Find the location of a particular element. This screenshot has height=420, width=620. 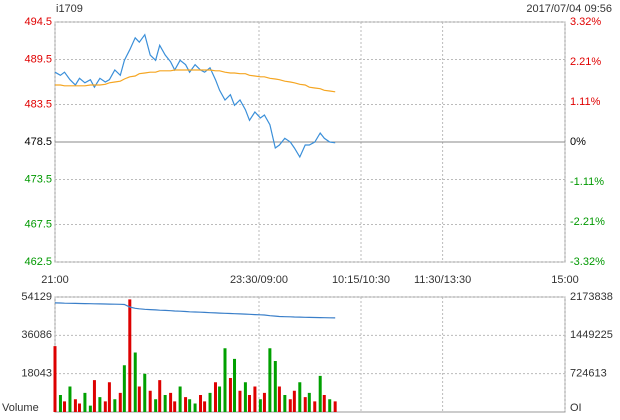

y2-axis-label: OI is located at coordinates (576, 408).